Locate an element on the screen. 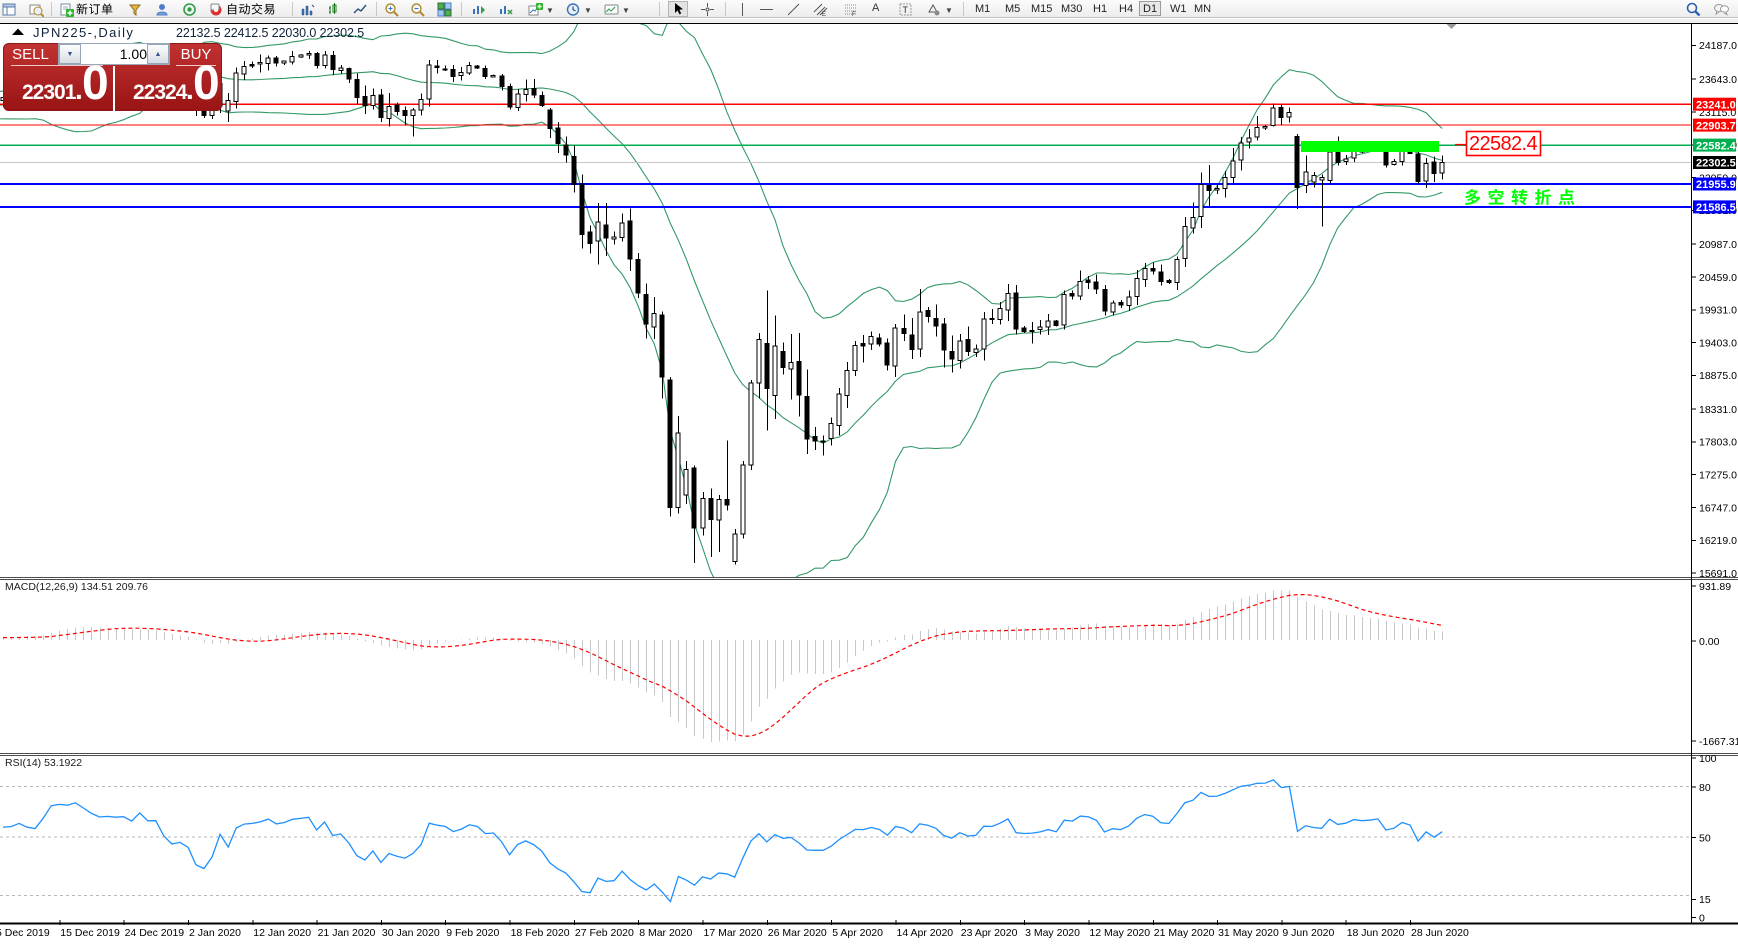 The width and height of the screenshot is (1738, 948). svg-text: 80 is located at coordinates (1705, 788).